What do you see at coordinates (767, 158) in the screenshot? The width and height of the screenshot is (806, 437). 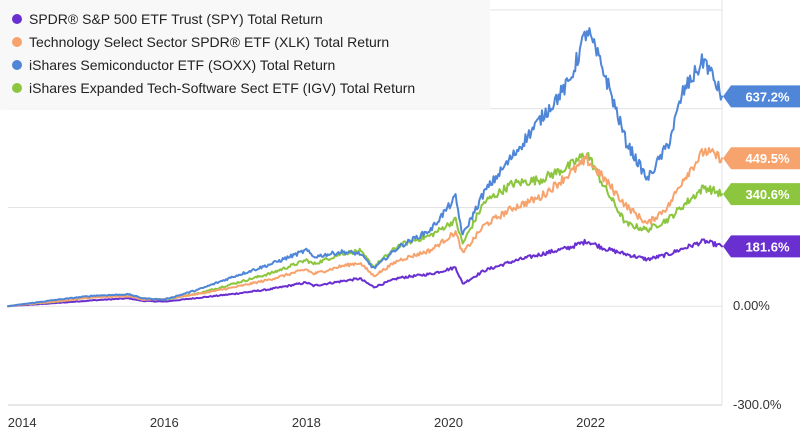 I see `end-label-value: 449.5%` at bounding box center [767, 158].